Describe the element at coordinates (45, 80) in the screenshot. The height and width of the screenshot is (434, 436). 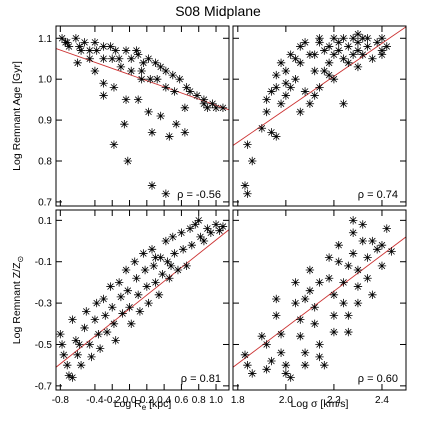
I see `y-tick-label: 1.0` at that location.